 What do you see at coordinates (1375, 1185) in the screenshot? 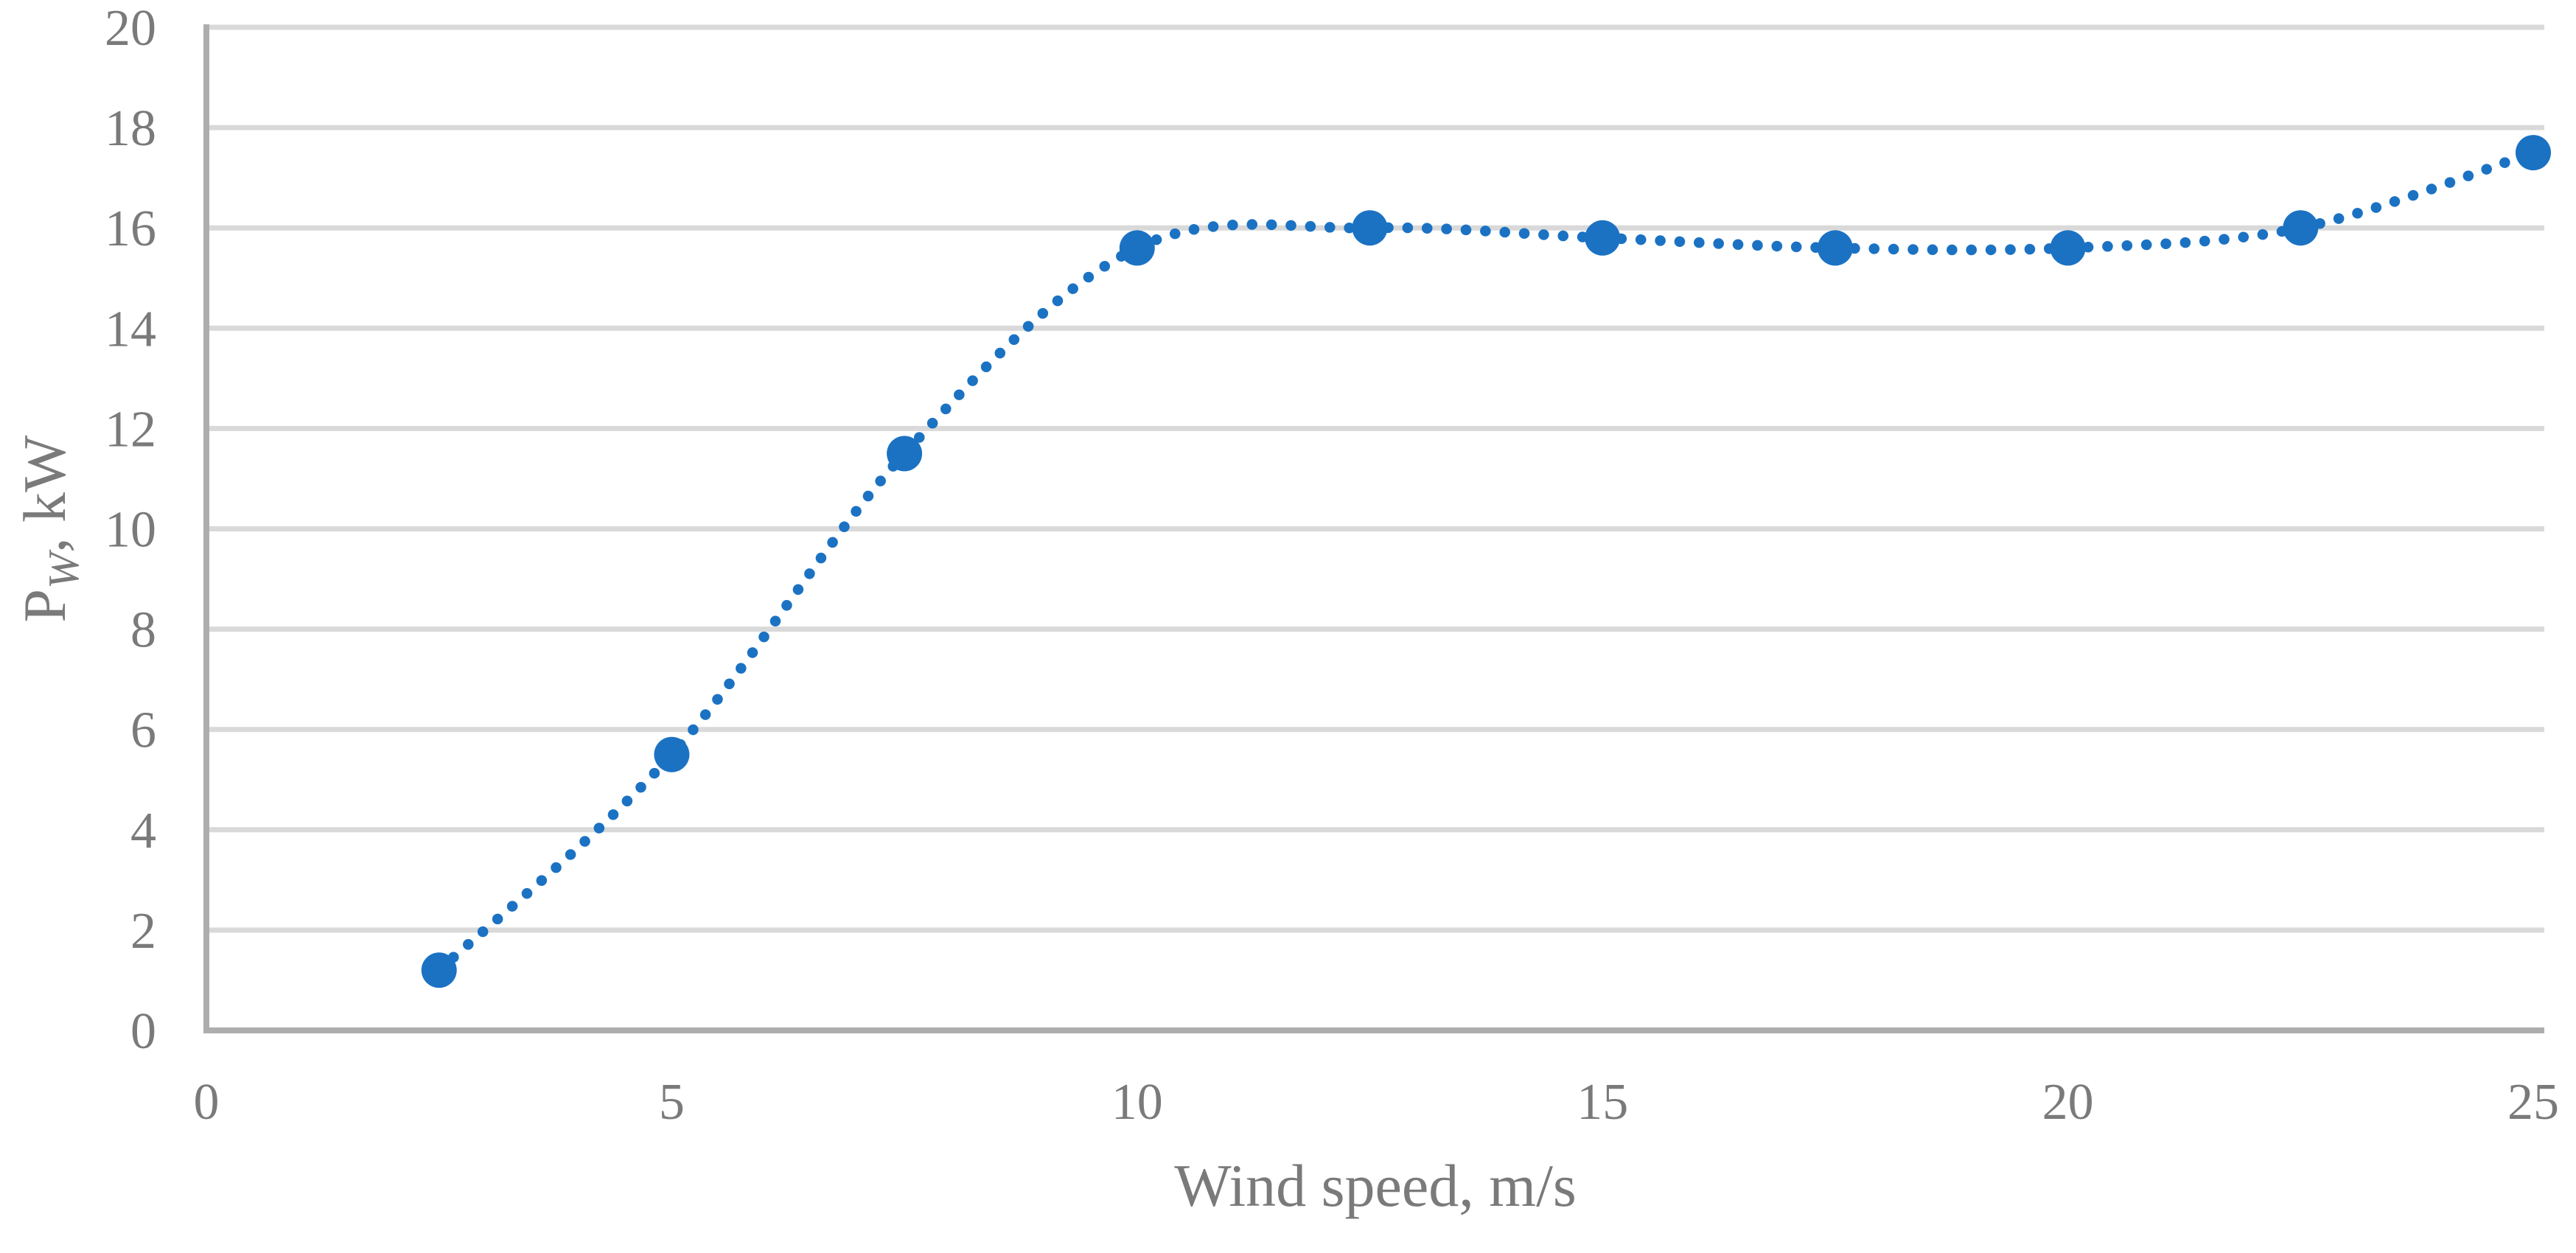
I see `x-axis-title: Wind speed, m/s` at bounding box center [1375, 1185].